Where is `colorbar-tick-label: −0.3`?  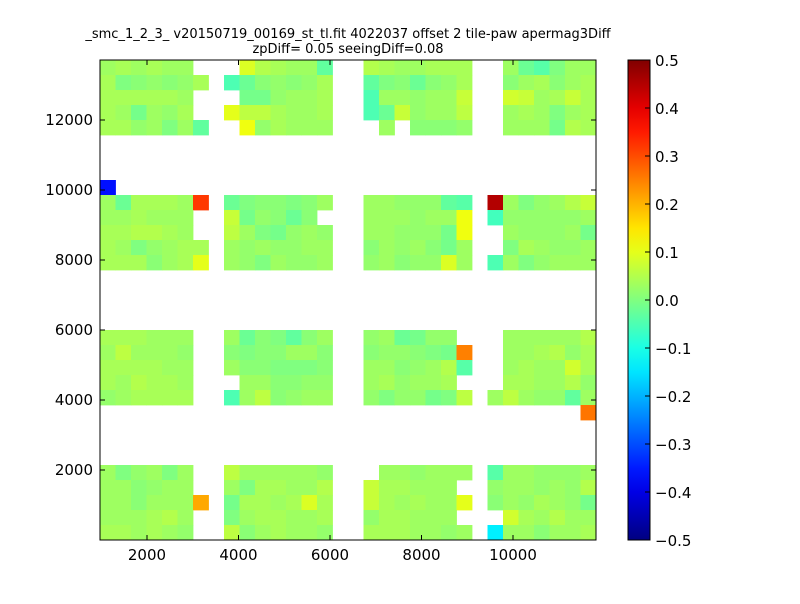
colorbar-tick-label: −0.3 is located at coordinates (673, 445).